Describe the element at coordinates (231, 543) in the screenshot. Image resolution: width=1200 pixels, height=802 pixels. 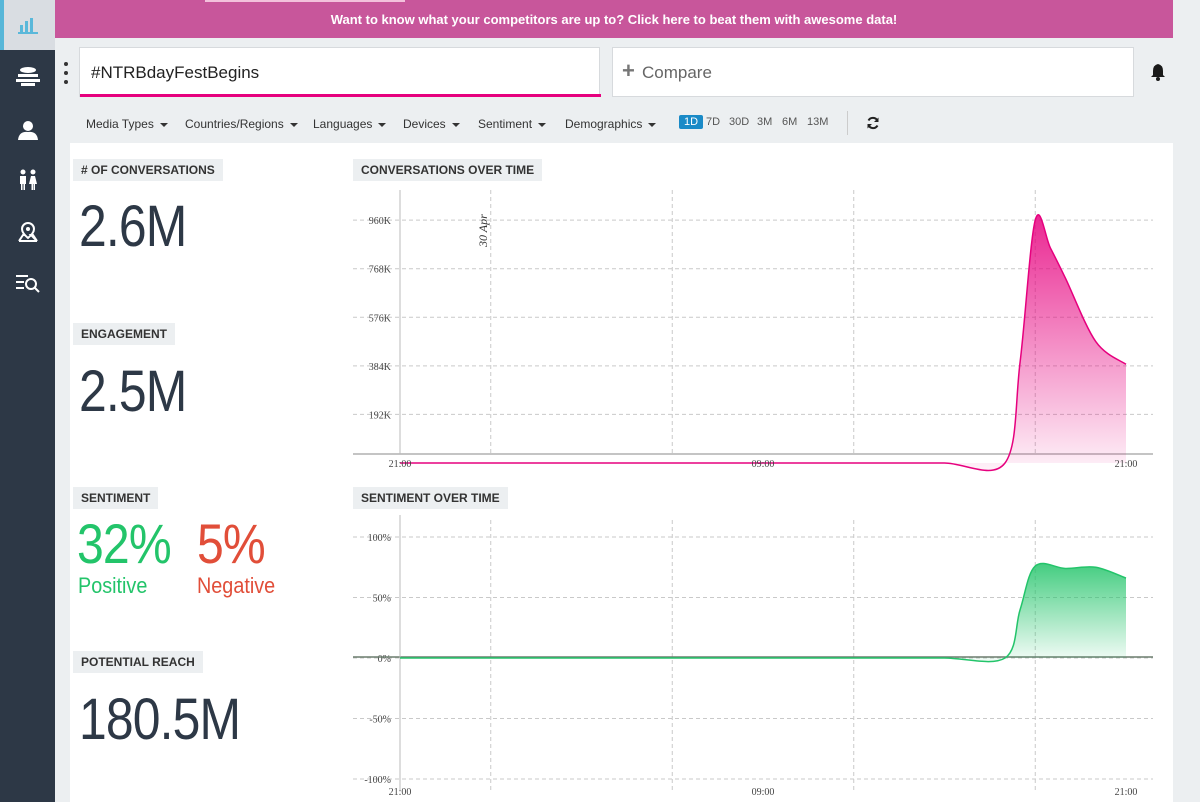
I see `sentiment-negative-value: 5%` at that location.